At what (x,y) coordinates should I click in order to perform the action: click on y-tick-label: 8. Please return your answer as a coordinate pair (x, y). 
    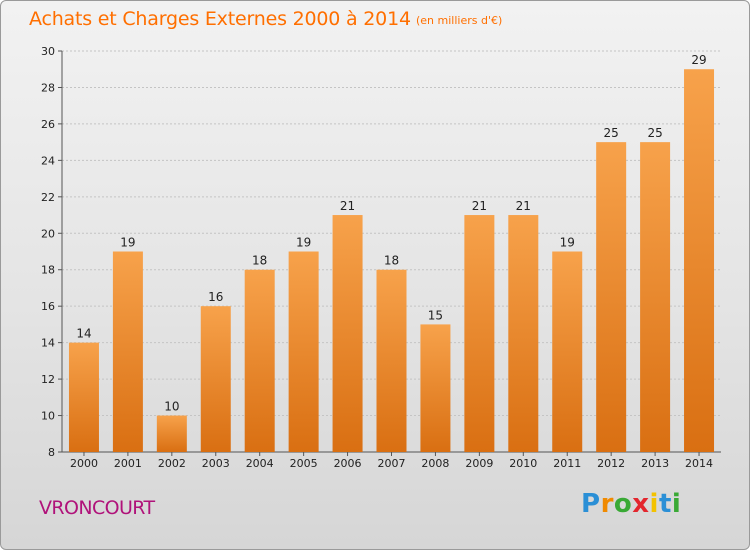
    Looking at the image, I should click on (51, 452).